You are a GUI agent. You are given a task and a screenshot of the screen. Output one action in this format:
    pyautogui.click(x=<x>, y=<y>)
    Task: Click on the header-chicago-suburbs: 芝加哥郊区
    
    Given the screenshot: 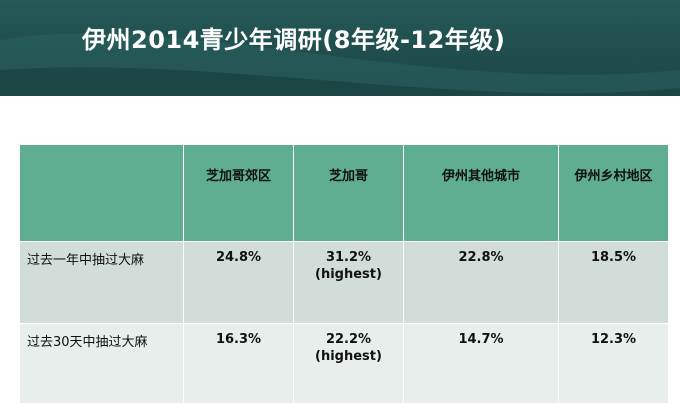 What is the action you would take?
    pyautogui.click(x=238, y=193)
    